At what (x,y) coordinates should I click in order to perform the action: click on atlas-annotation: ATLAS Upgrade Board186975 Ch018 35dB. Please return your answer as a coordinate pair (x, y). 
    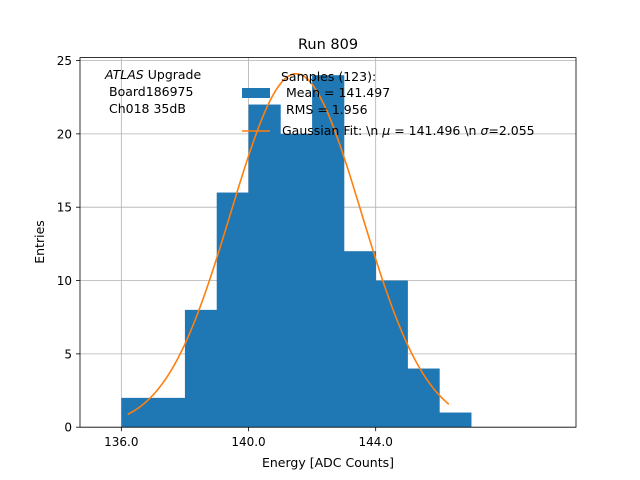
    Looking at the image, I should click on (152, 91).